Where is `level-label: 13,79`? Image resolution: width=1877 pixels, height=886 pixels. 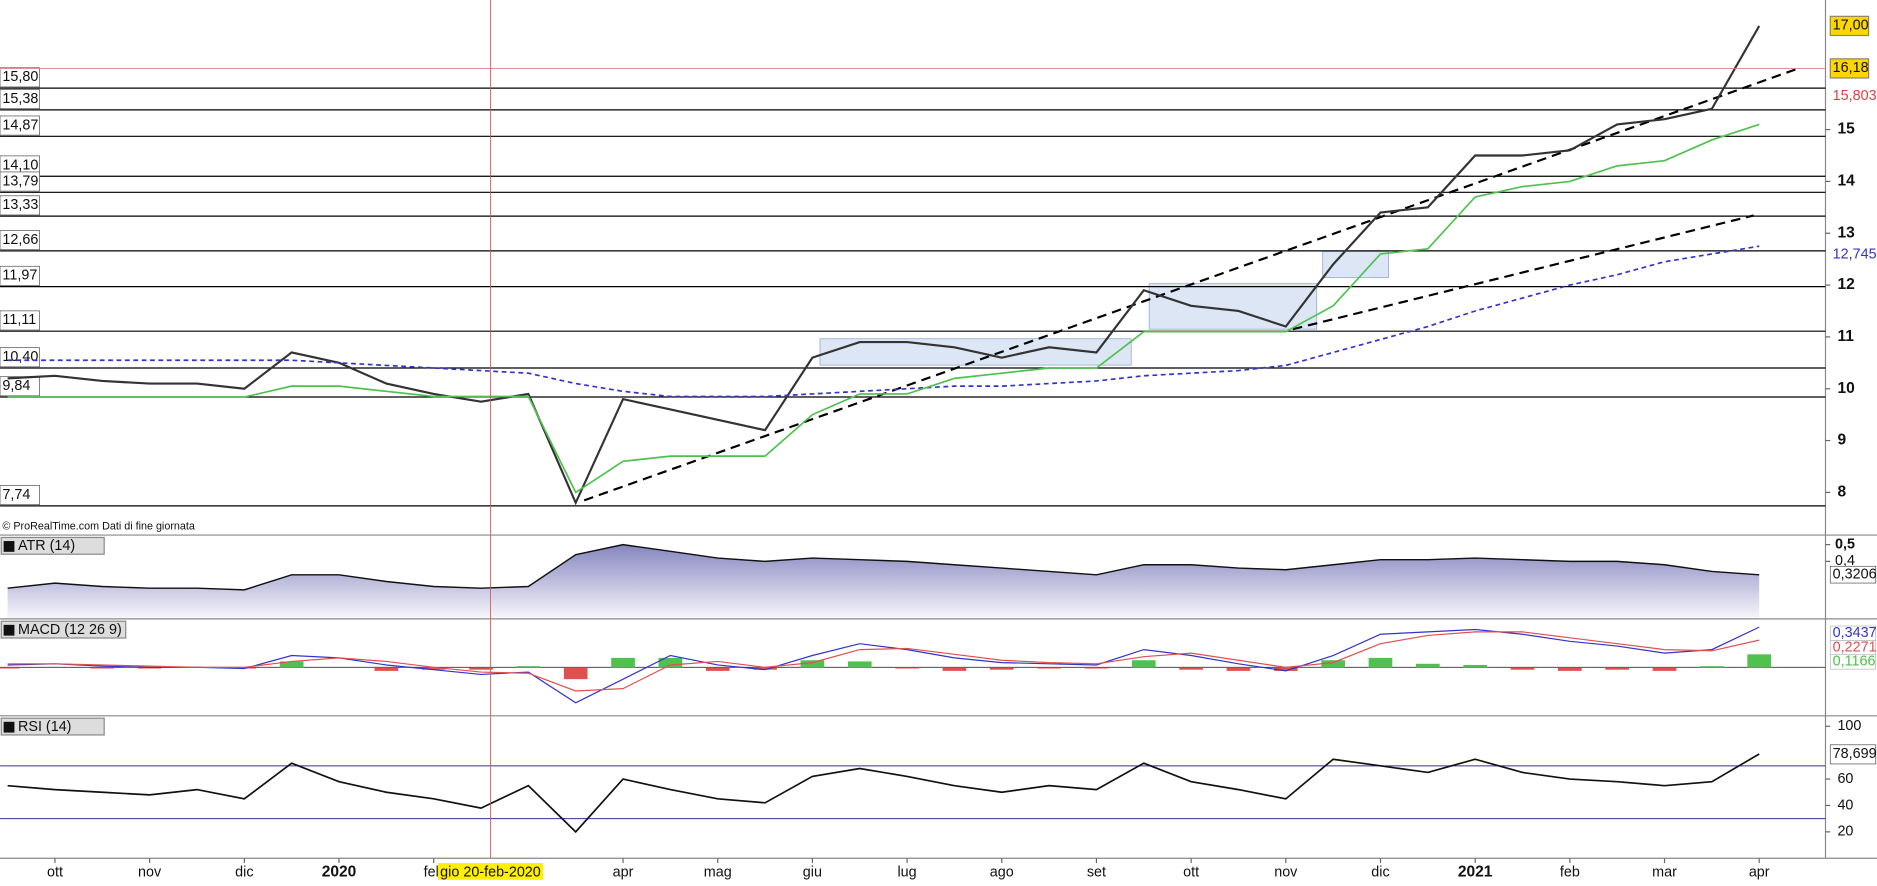
level-label: 13,79 is located at coordinates (20, 181).